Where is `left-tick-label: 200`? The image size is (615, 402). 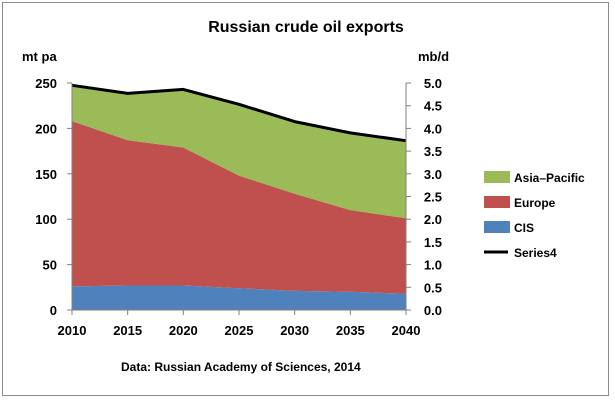 left-tick-label: 200 is located at coordinates (46, 128).